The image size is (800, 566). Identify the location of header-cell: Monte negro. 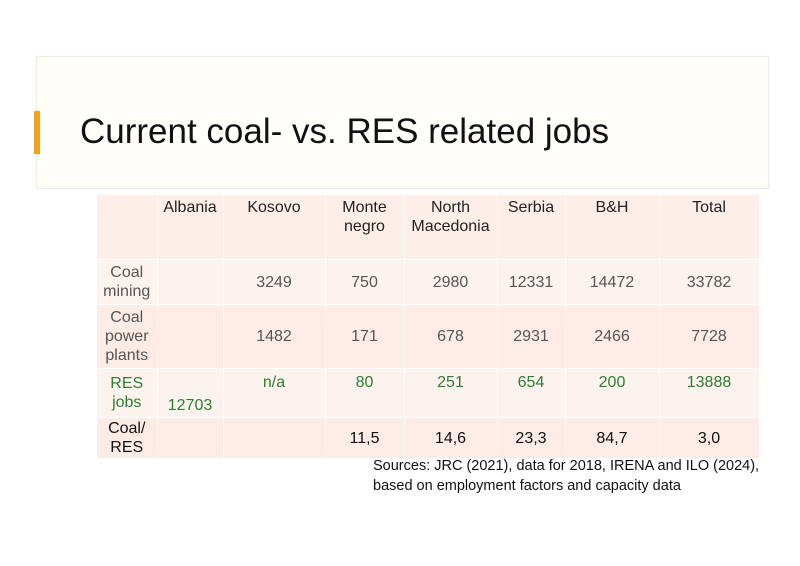
(365, 227).